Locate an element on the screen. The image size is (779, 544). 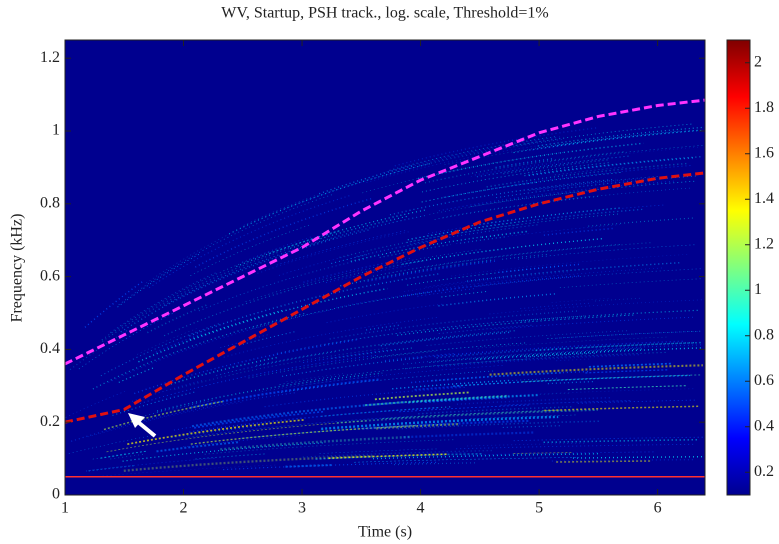
colorbar-tick-label: 2 is located at coordinates (758, 61).